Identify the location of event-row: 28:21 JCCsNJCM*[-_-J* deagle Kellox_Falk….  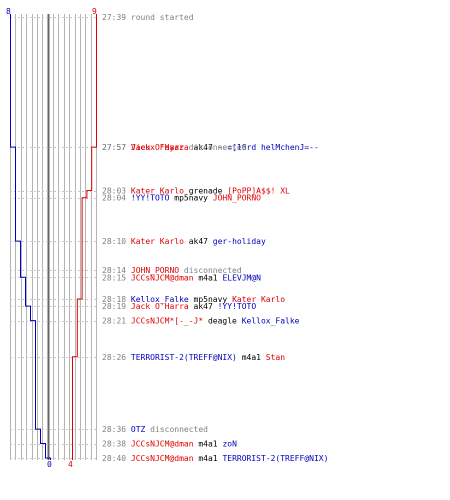
(201, 321).